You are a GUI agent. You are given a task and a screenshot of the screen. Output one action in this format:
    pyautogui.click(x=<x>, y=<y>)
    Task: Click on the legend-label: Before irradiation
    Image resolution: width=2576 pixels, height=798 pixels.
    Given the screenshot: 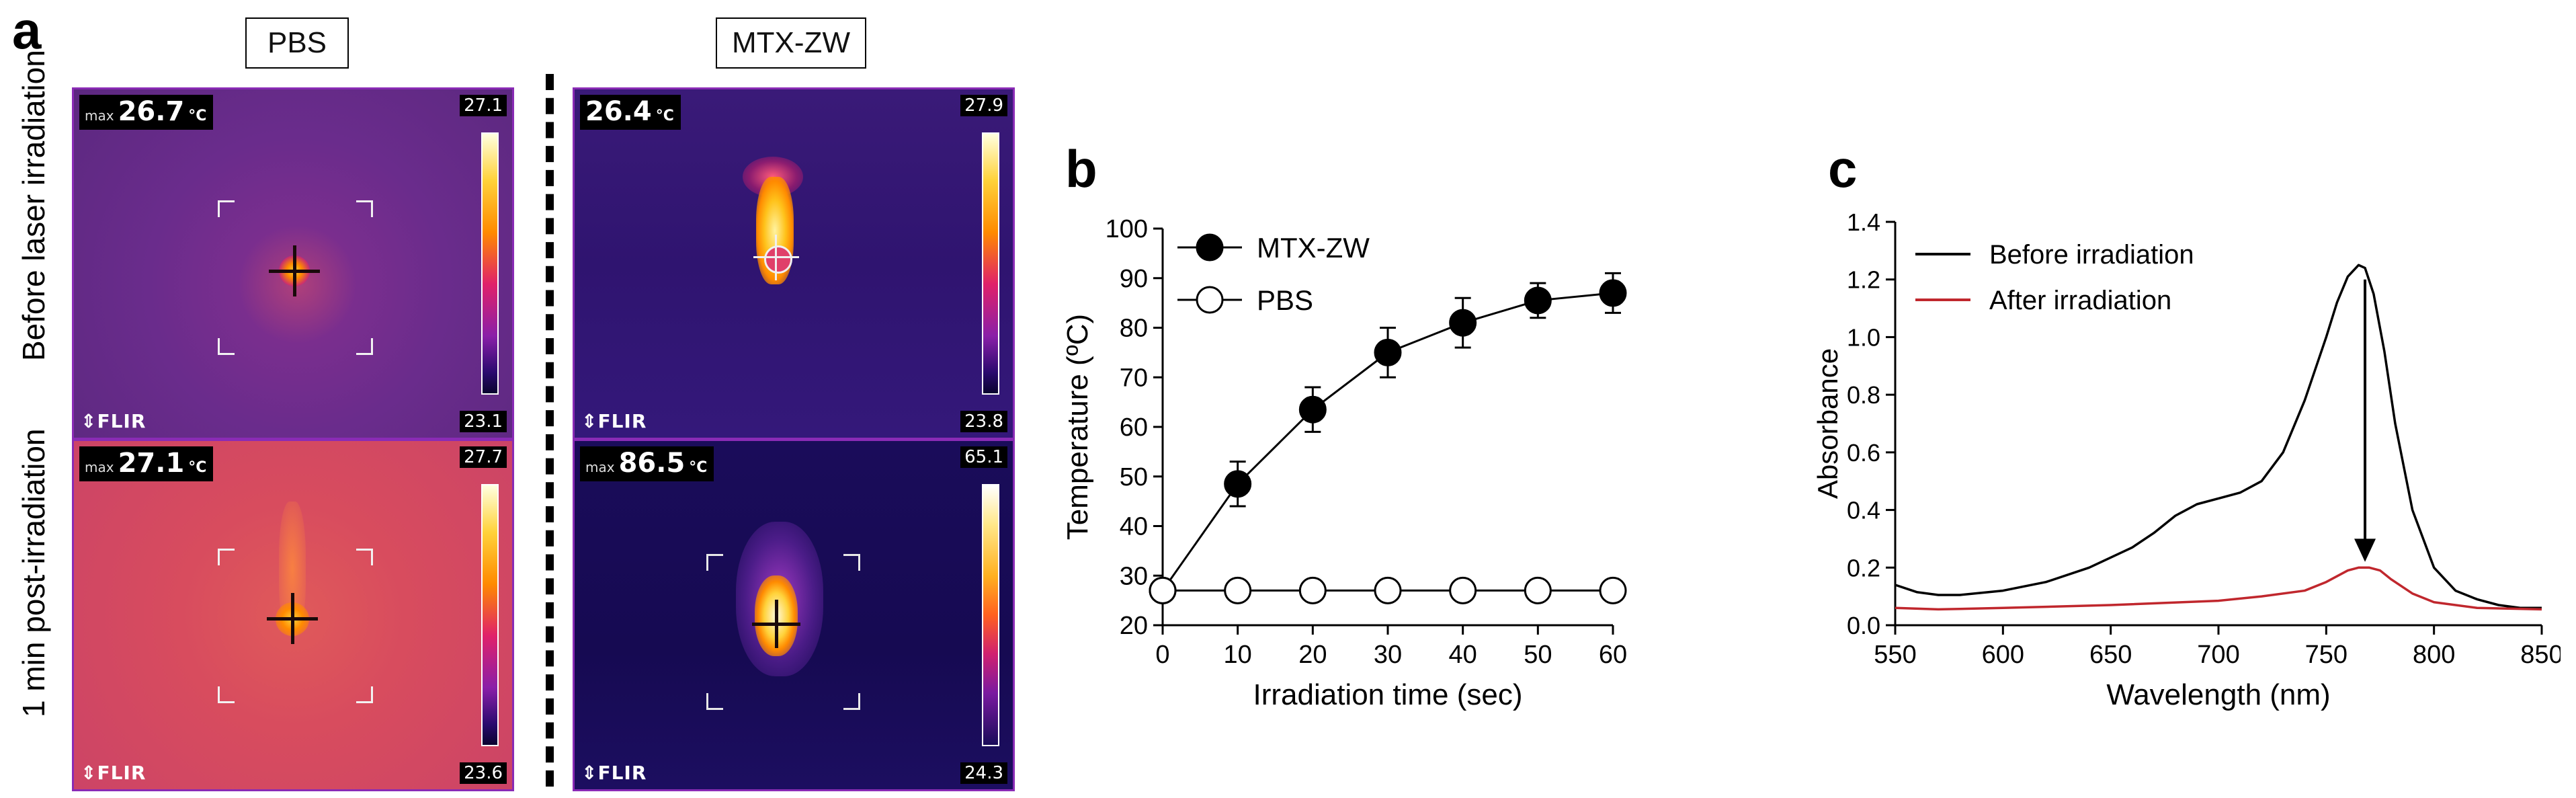 What is the action you would take?
    pyautogui.click(x=2091, y=255)
    